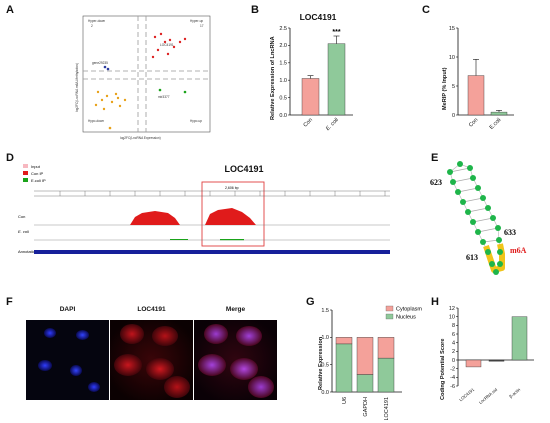 Image resolution: width=550 pixels, height=423 pixels. What do you see at coordinates (514, 393) in the screenshot?
I see `panel-h-xtick-label: β-actin` at bounding box center [514, 393].